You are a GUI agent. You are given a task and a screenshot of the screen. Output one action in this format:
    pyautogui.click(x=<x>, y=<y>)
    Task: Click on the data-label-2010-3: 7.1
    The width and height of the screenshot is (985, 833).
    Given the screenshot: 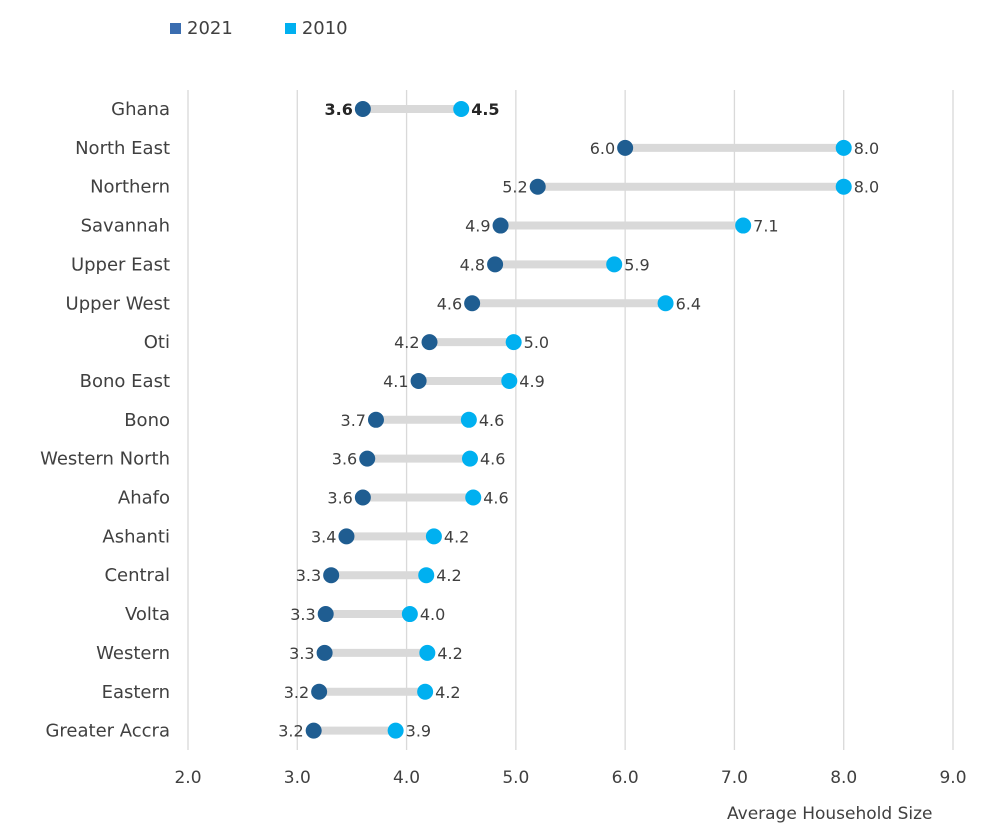 What is the action you would take?
    pyautogui.click(x=765, y=226)
    